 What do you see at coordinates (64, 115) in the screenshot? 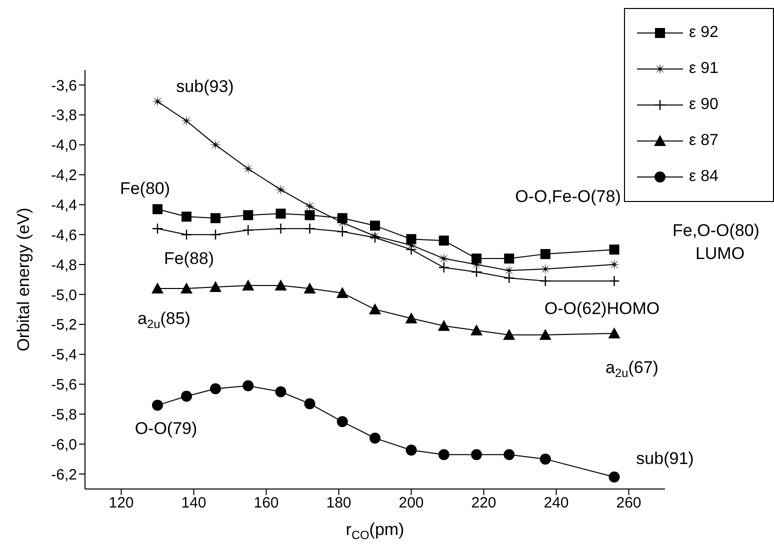
I see `y-tick-label: -3,8` at bounding box center [64, 115].